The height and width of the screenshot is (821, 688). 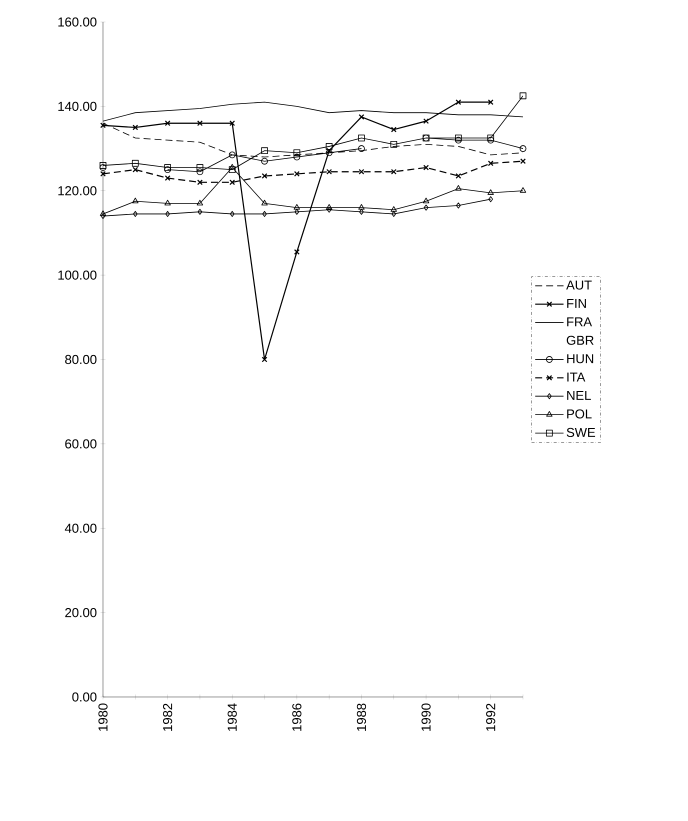 I want to click on legend-label: AUT, so click(x=579, y=285).